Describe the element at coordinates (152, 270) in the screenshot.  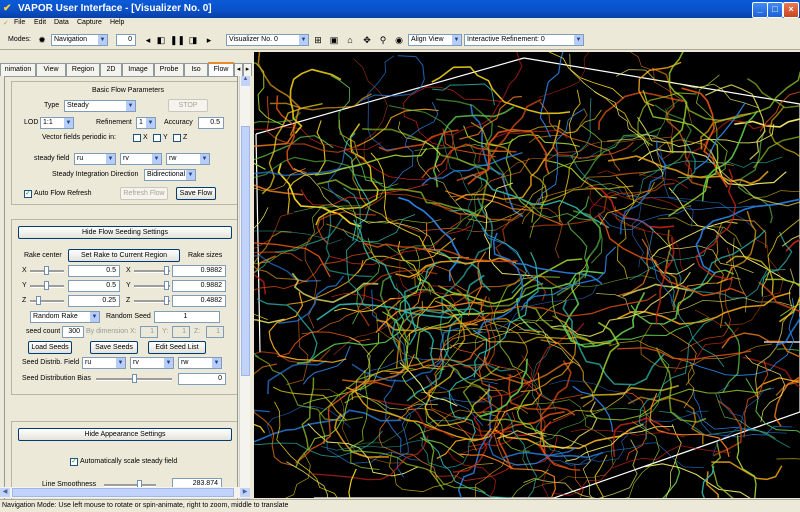
I see `size-x-slider` at that location.